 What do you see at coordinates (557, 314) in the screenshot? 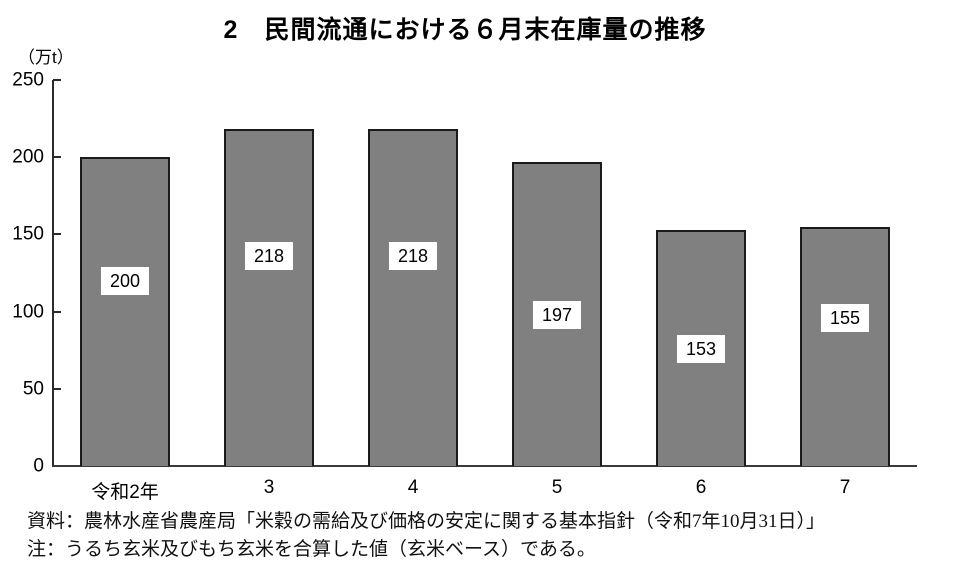
I see `bar-value-label: 197` at bounding box center [557, 314].